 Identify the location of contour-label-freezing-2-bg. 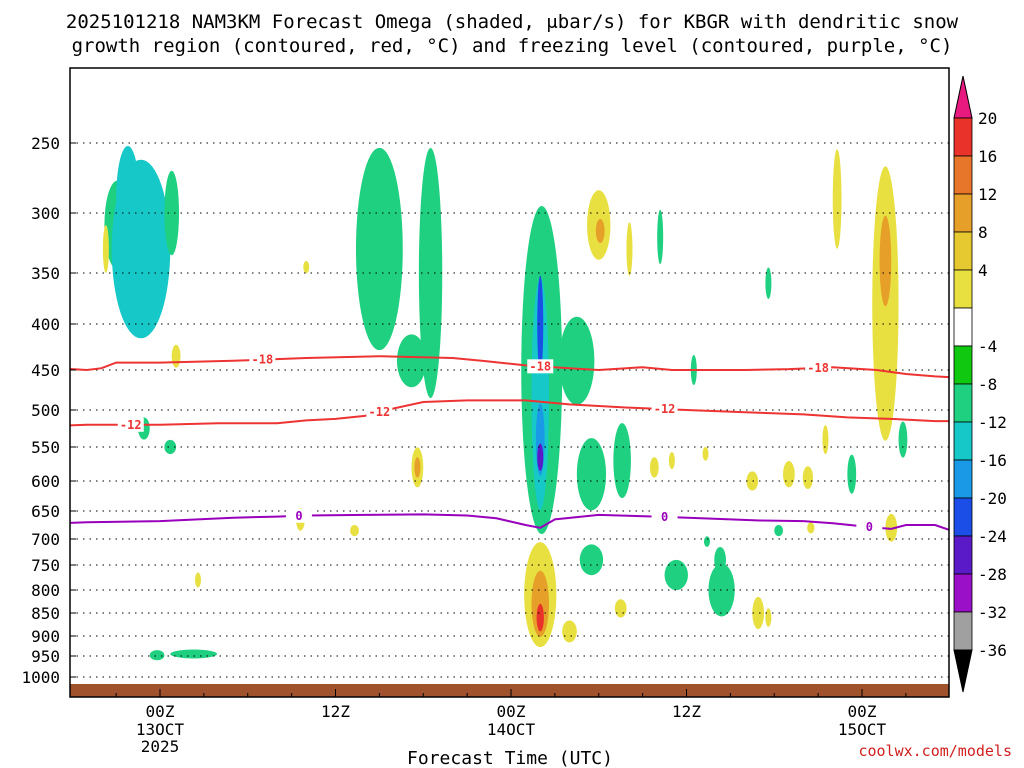
(869, 527).